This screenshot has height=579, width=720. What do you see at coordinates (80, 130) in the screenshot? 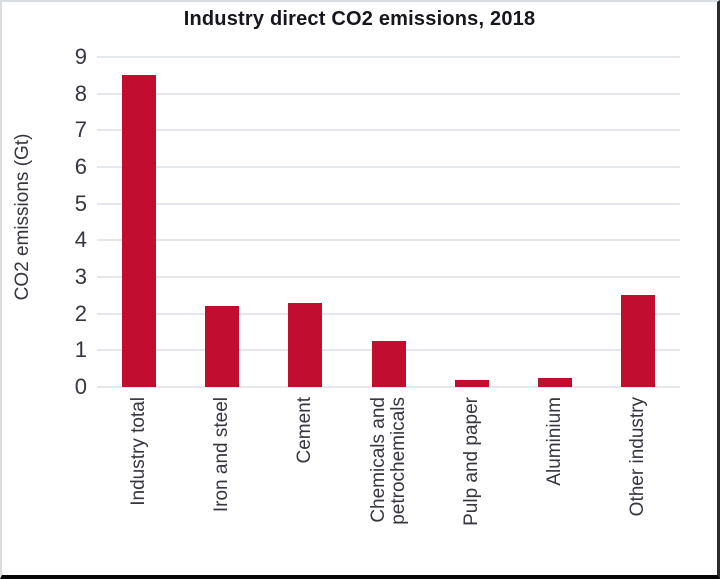
I see `y-tick-label: 7` at bounding box center [80, 130].